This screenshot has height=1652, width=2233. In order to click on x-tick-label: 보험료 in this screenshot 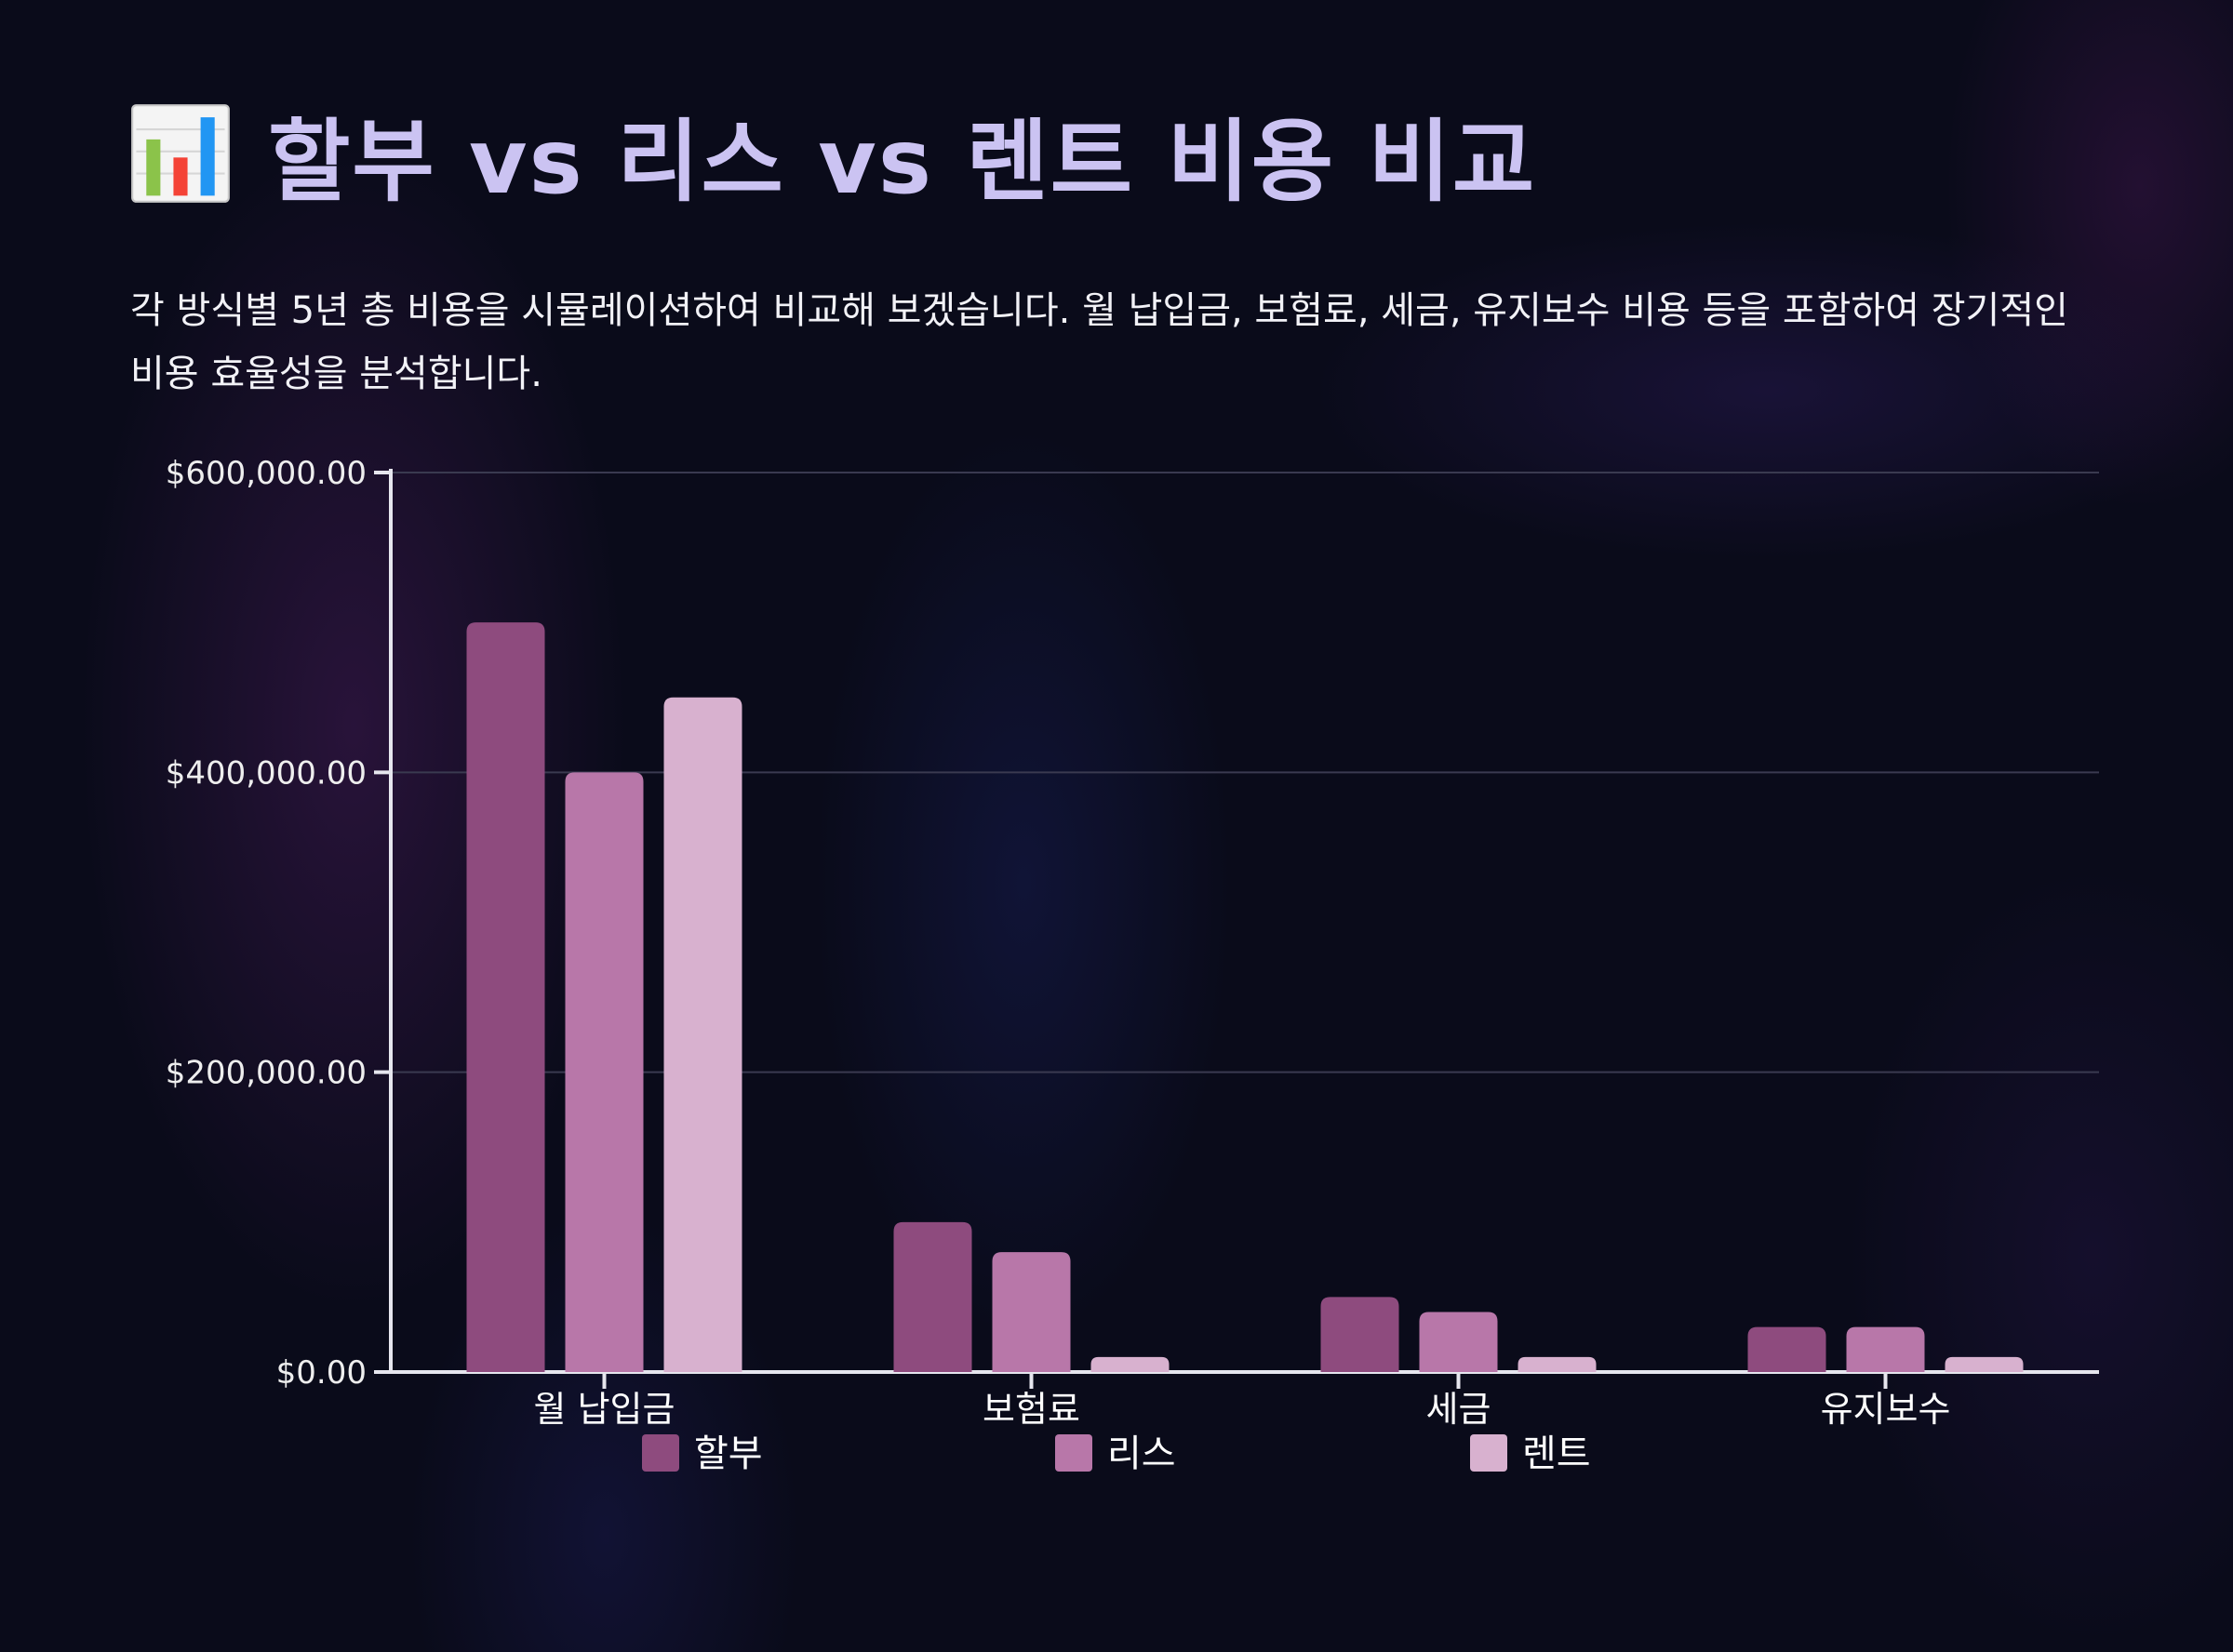, I will do `click(1031, 1409)`.